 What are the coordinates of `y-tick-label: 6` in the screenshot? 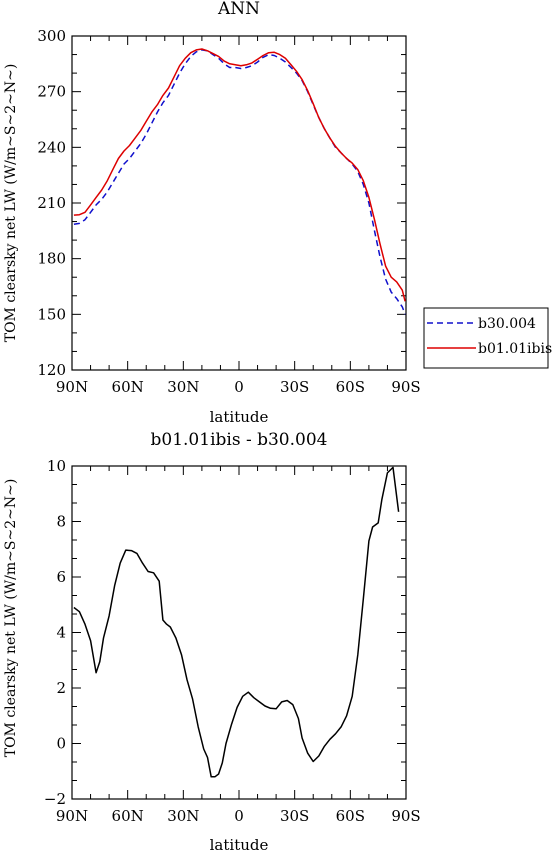 It's located at (61, 577).